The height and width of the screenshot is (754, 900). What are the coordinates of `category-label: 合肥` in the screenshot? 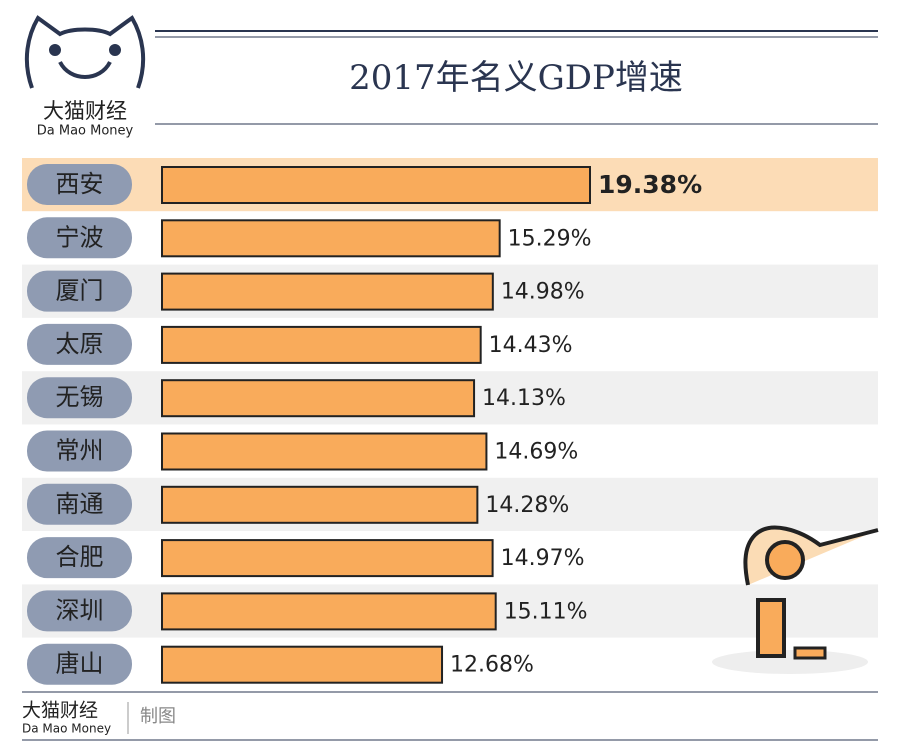 It's located at (80, 557).